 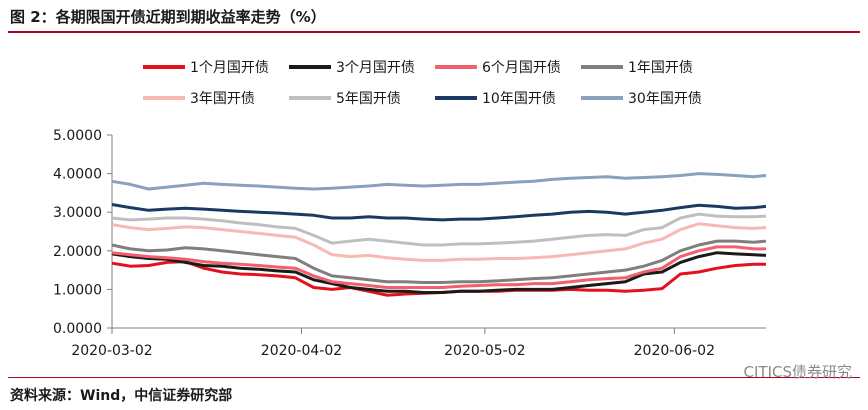 I want to click on legend-item: 10年国开债, so click(x=495, y=99).